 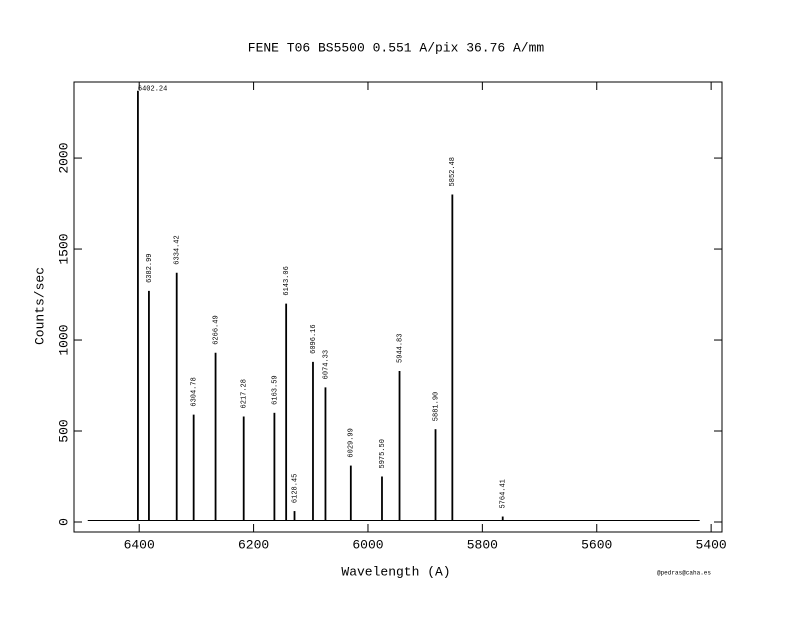 What do you see at coordinates (436, 406) in the screenshot?
I see `line-label: 5881.90` at bounding box center [436, 406].